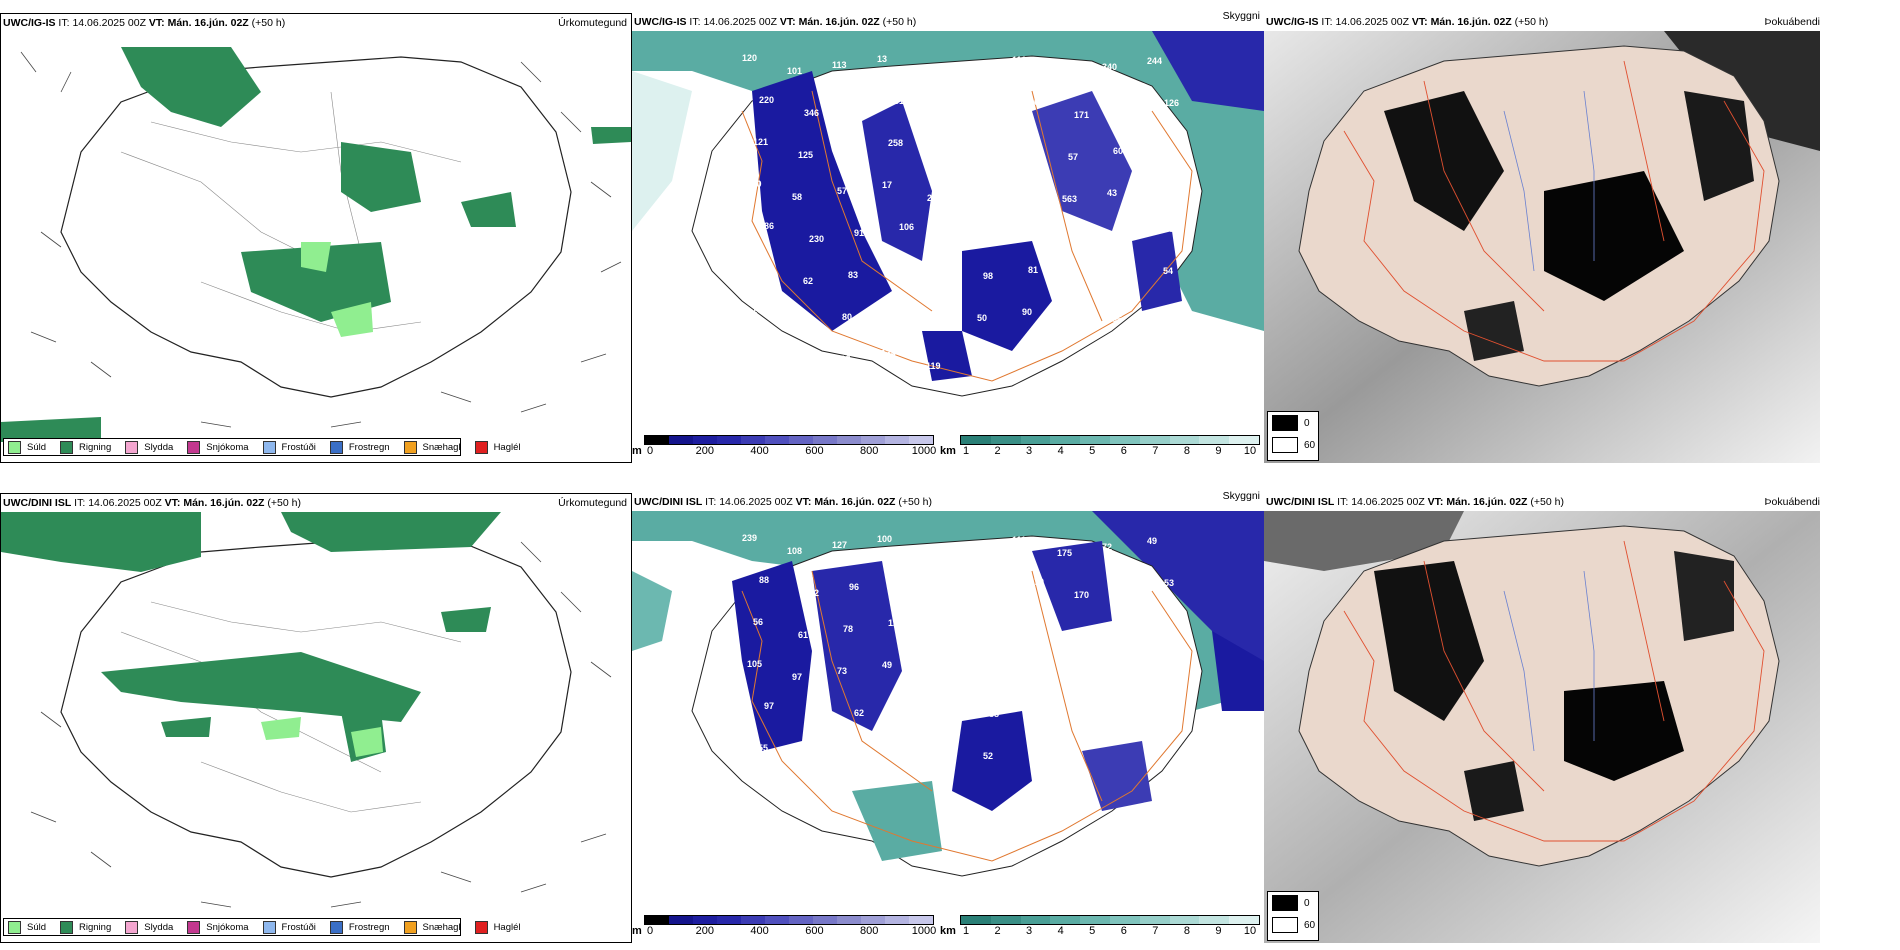  I want to click on cloud-base-label: 13, so click(882, 59).